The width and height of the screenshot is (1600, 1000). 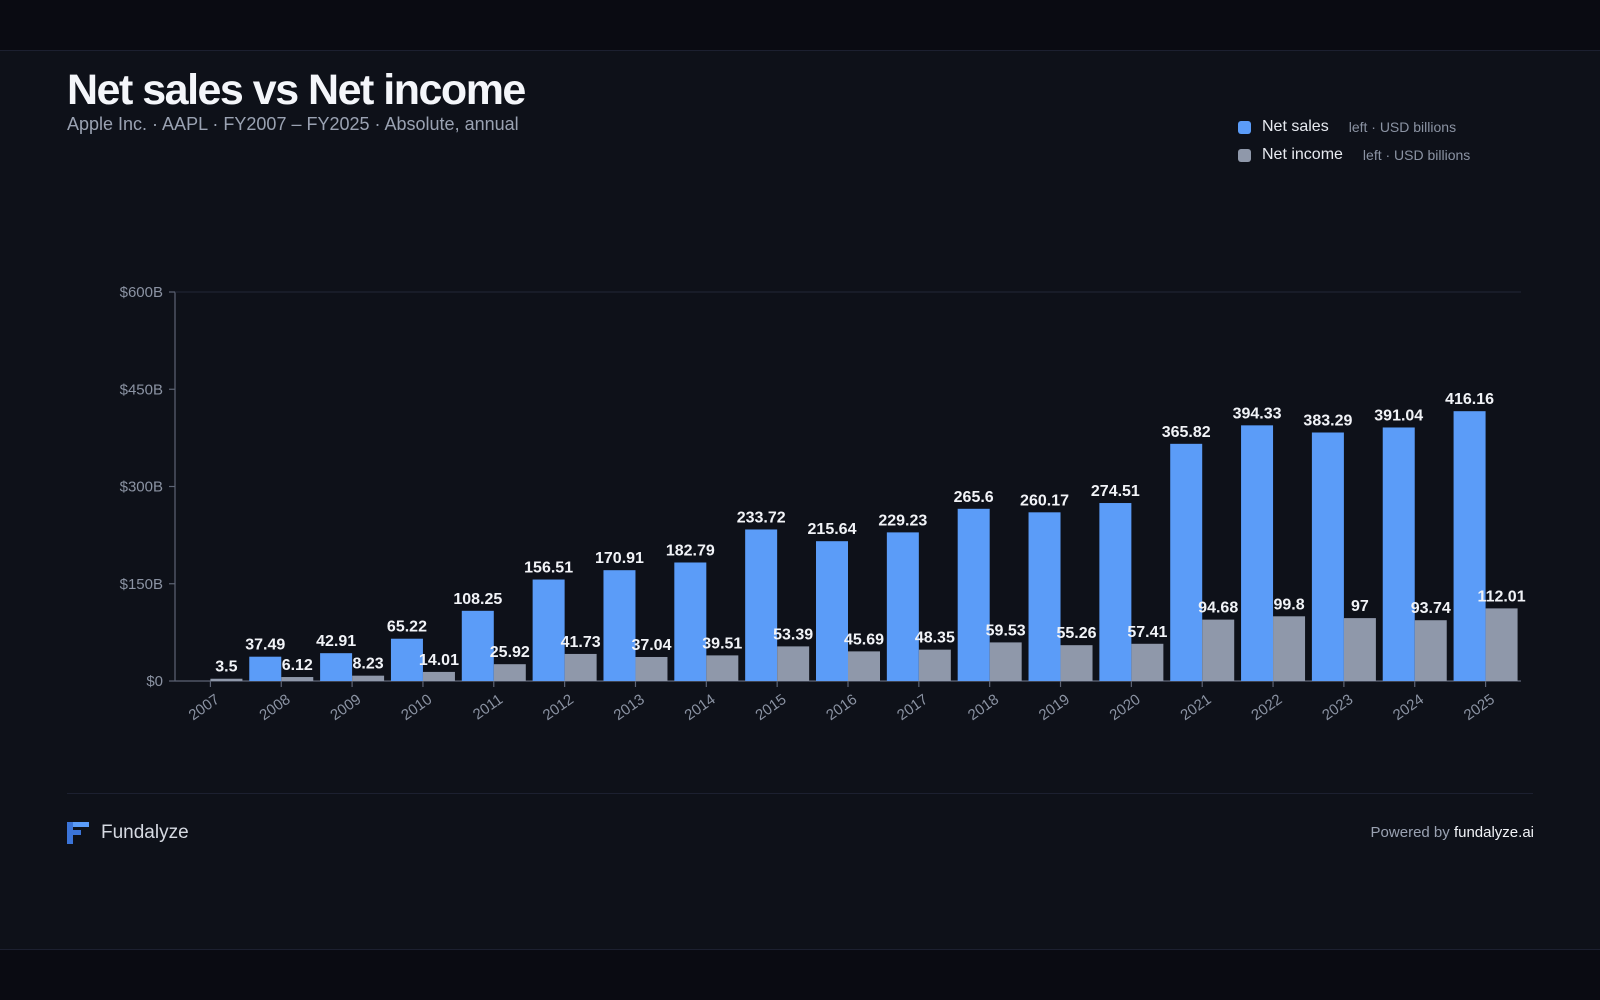 What do you see at coordinates (1493, 832) in the screenshot?
I see `powered-by-site: fundalyze.ai` at bounding box center [1493, 832].